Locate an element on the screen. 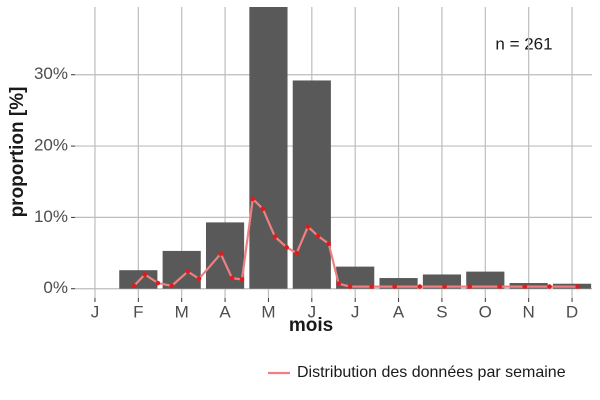 Image resolution: width=600 pixels, height=400 pixels. x-tick-label: S is located at coordinates (441, 311).